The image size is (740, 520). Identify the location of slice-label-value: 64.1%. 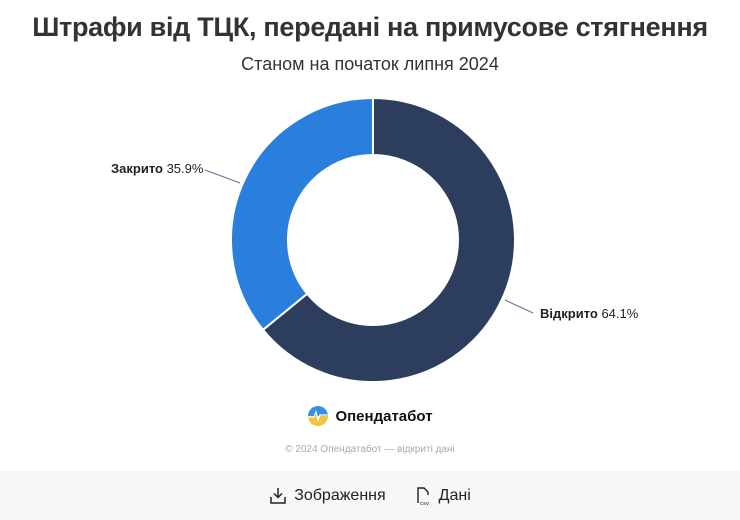
(620, 313).